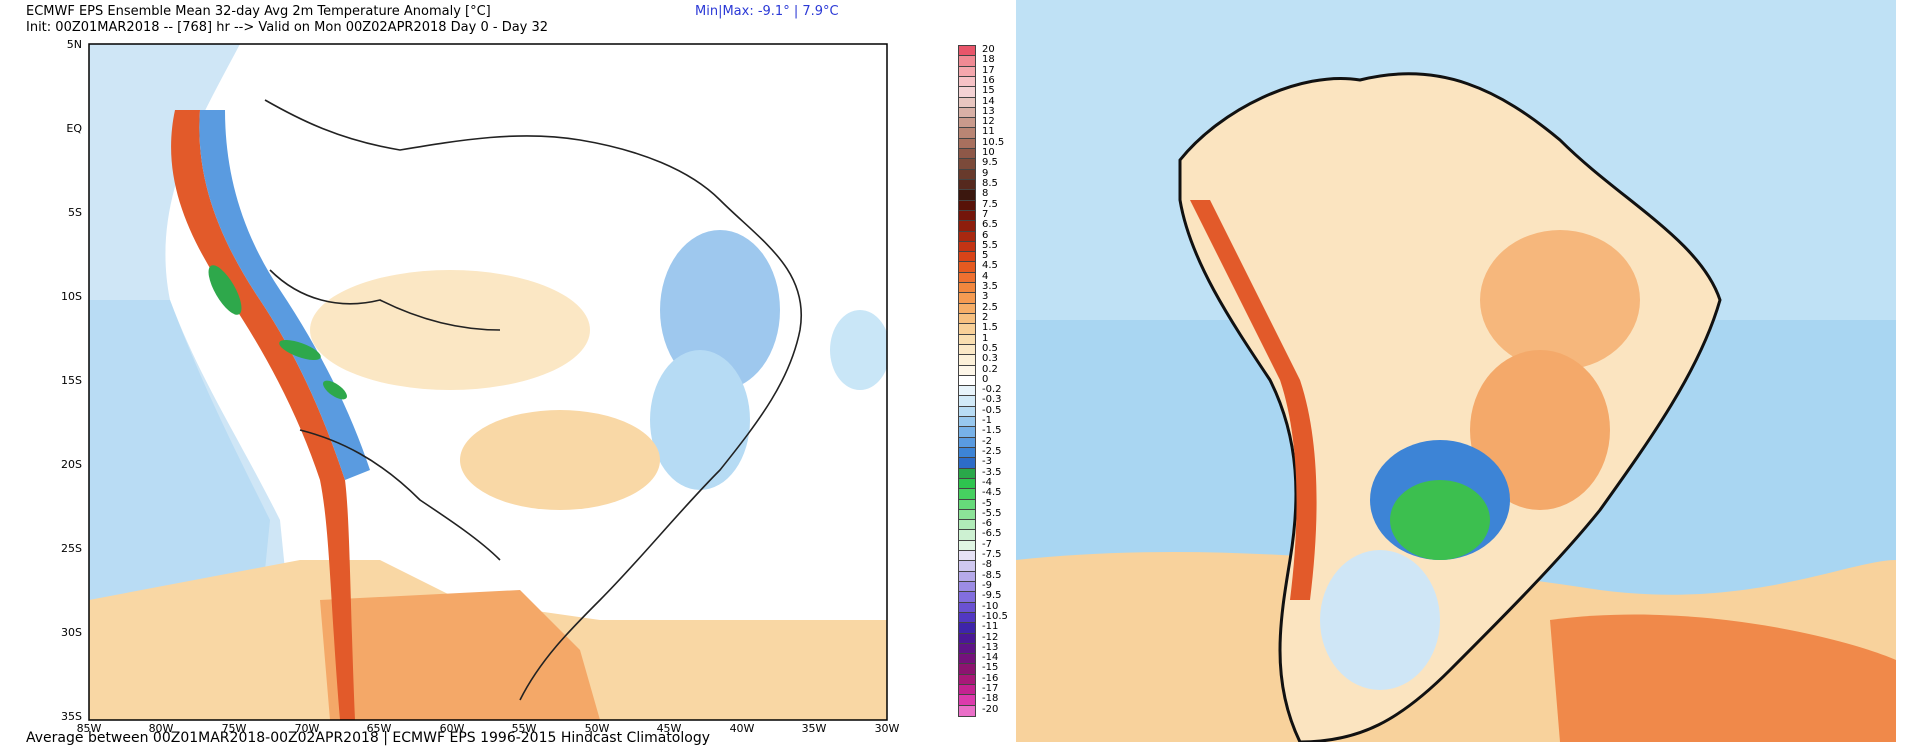  Describe the element at coordinates (992, 596) in the screenshot. I see `legend-label: -9.5` at that location.